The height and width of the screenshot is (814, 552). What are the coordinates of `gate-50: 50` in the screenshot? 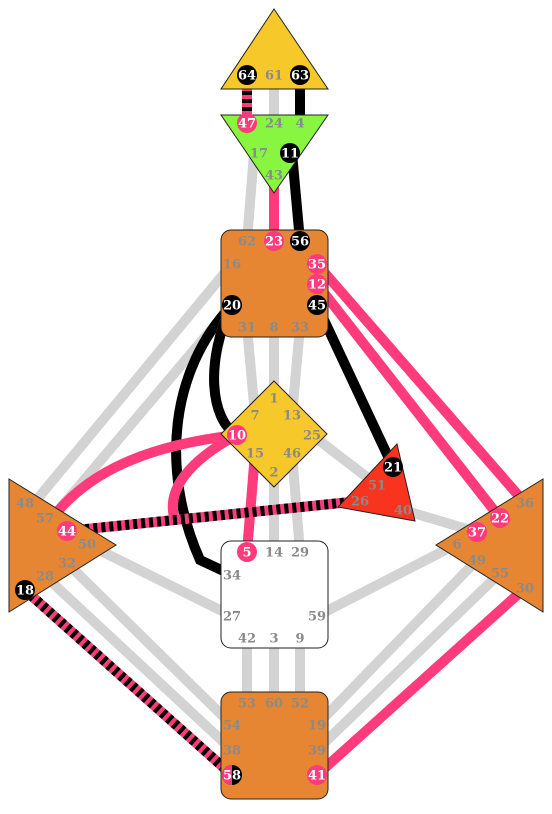 It's located at (87, 545).